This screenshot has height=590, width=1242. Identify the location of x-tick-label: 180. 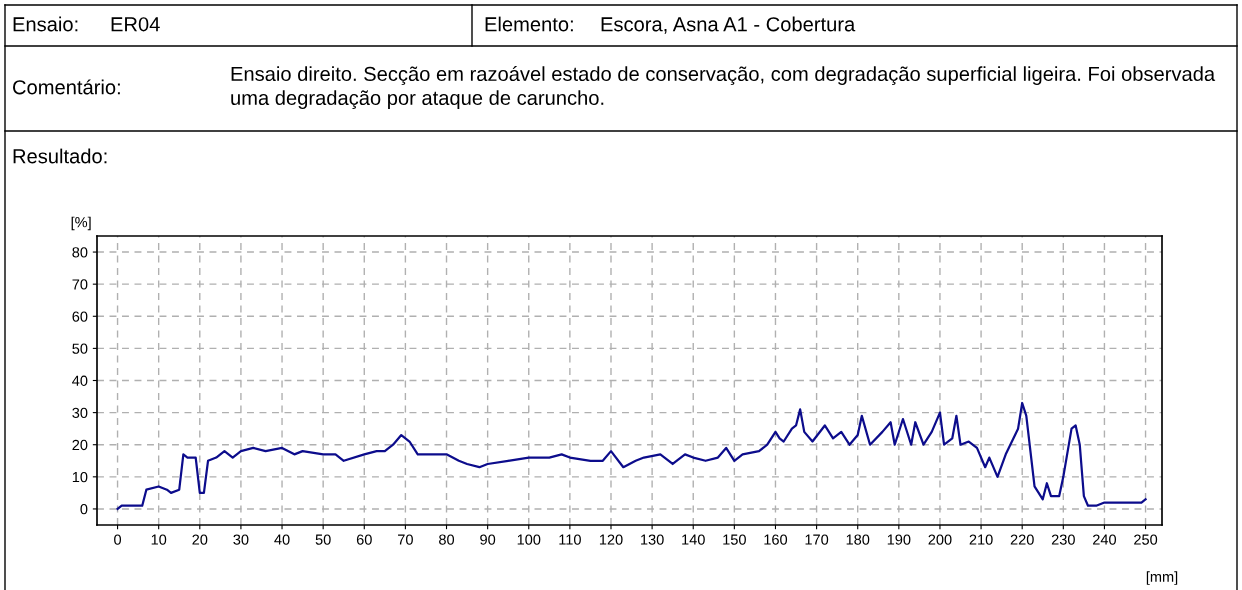
(858, 539).